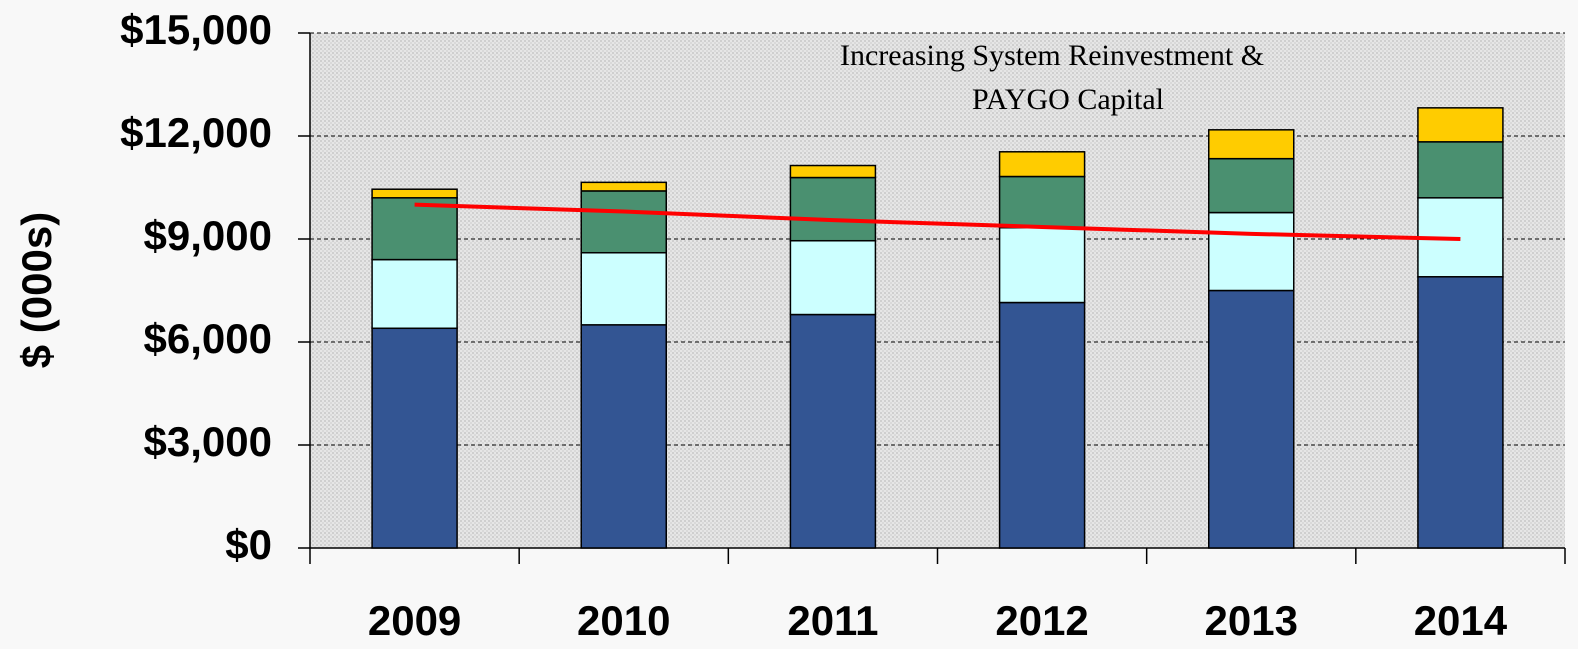  What do you see at coordinates (1041, 620) in the screenshot?
I see `x-tick-label: 2012` at bounding box center [1041, 620].